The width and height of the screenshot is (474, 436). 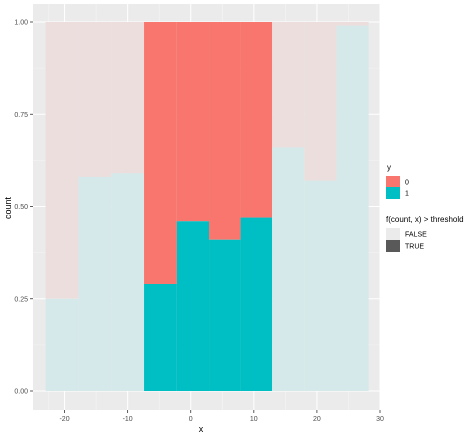 What do you see at coordinates (414, 247) in the screenshot?
I see `legend-label-true: TRUE` at bounding box center [414, 247].